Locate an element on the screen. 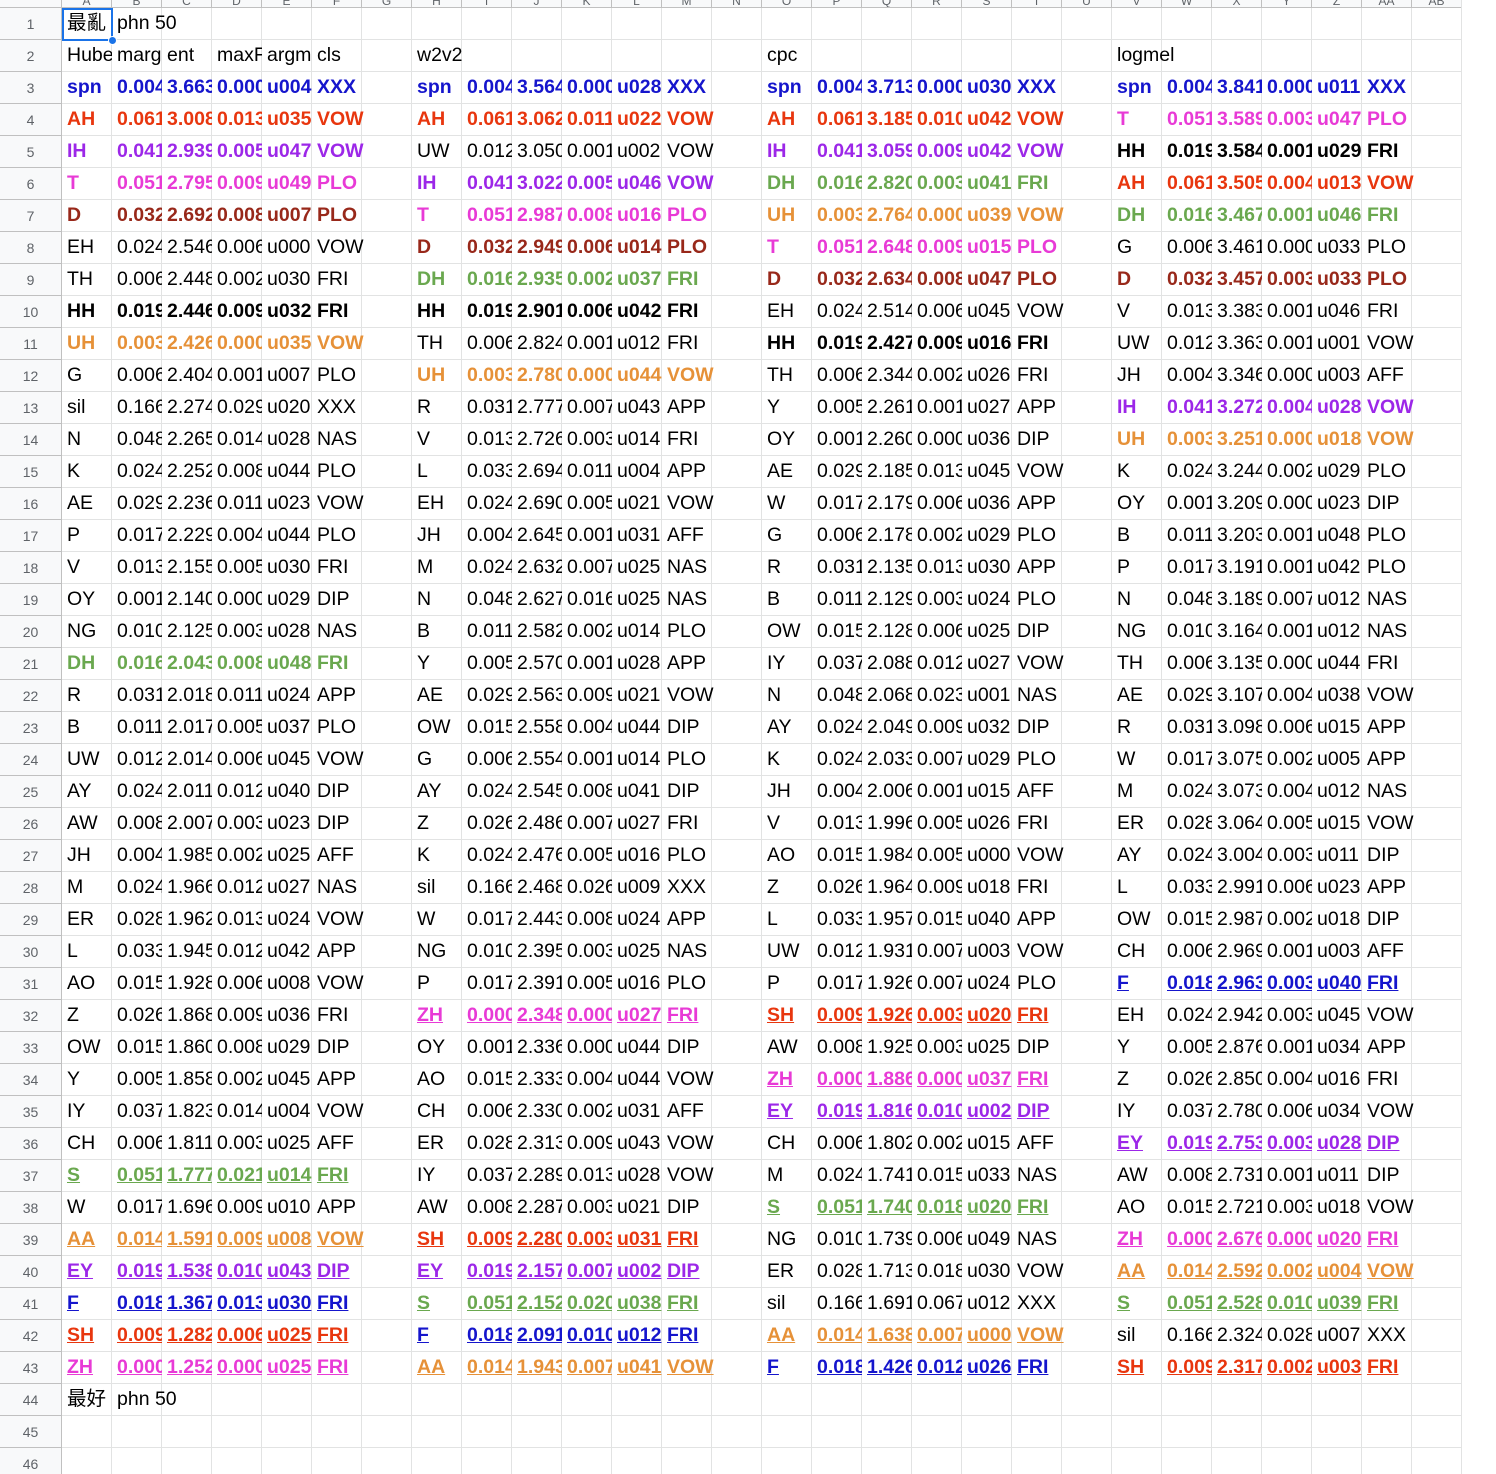 The height and width of the screenshot is (1474, 1496). cell-h4: AH is located at coordinates (431, 119).